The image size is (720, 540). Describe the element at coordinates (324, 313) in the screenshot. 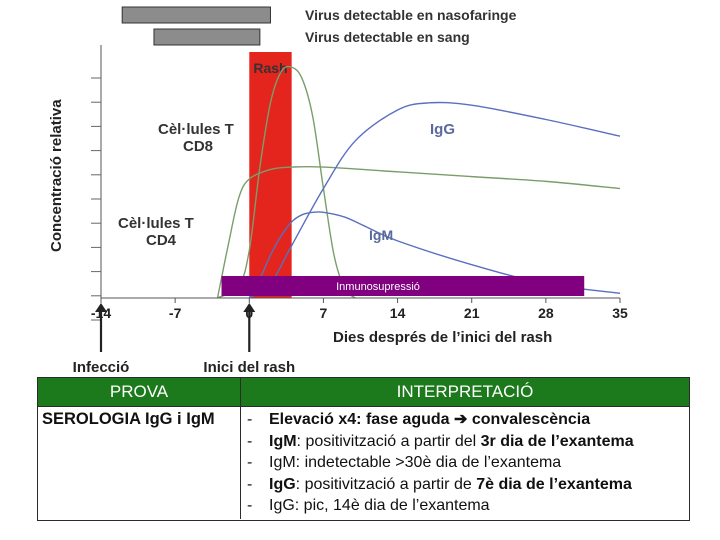

I see `x-tick-label: 7` at that location.